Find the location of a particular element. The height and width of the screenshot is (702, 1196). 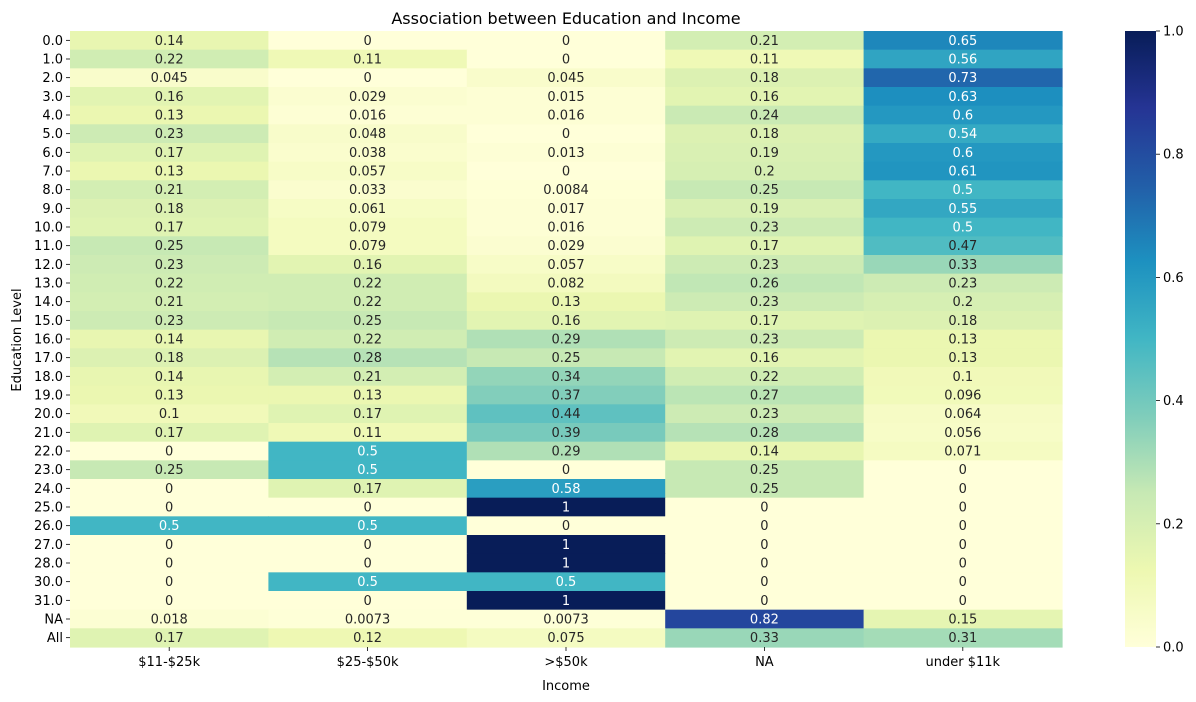

cell-value-label: 0.22 is located at coordinates (169, 60).